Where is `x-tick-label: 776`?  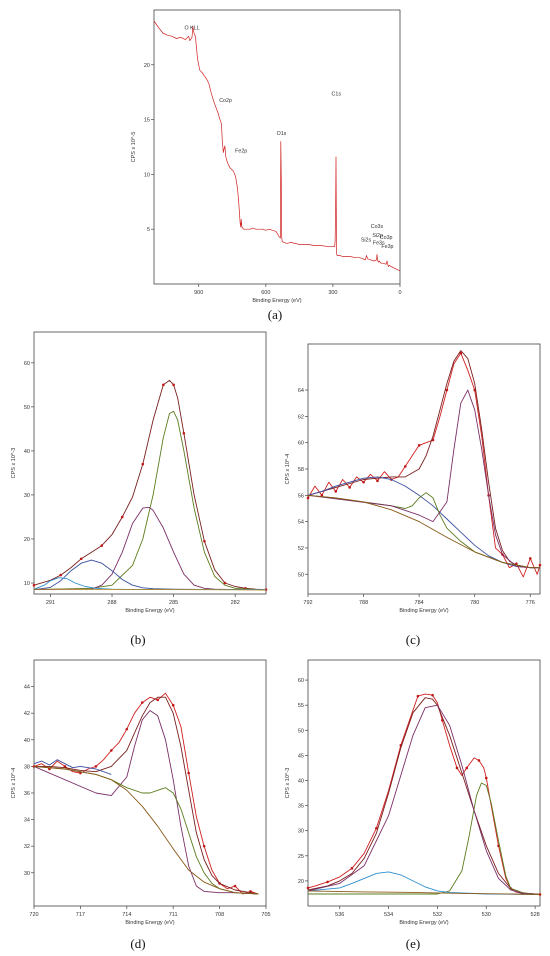
x-tick-label: 776 is located at coordinates (530, 603).